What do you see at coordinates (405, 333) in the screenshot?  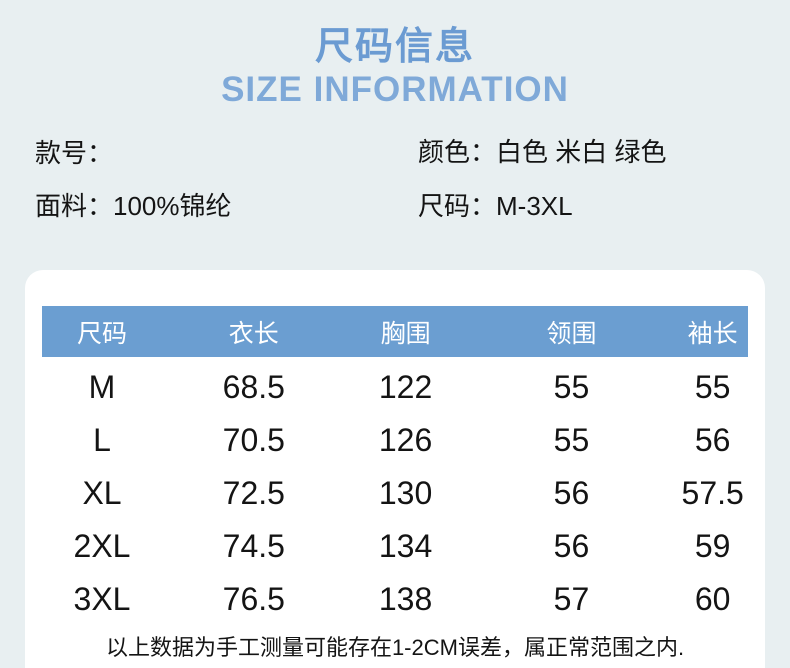 I see `column-header: 胸围` at bounding box center [405, 333].